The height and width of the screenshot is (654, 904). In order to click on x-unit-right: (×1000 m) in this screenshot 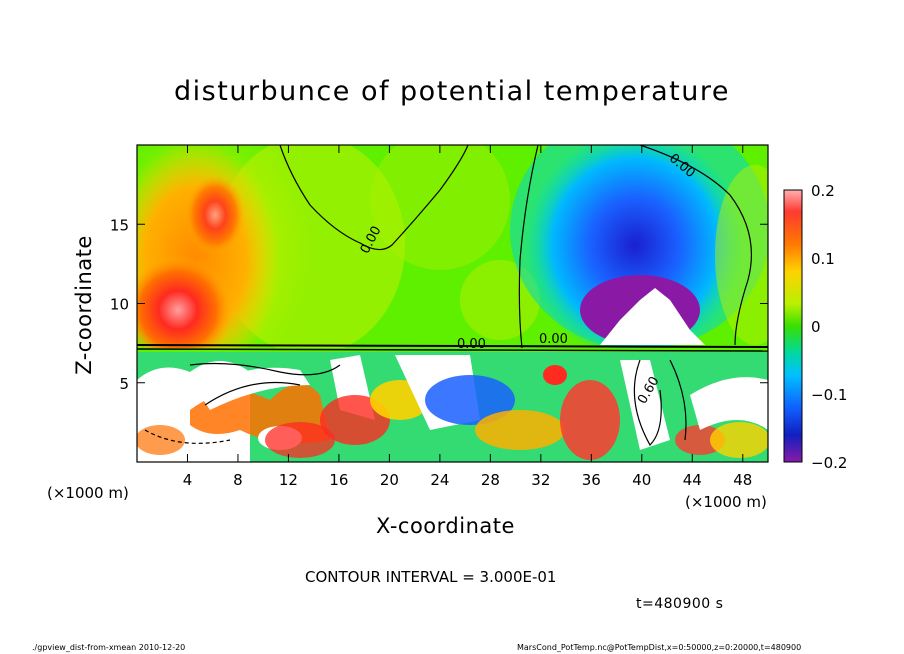, I will do `click(726, 502)`.